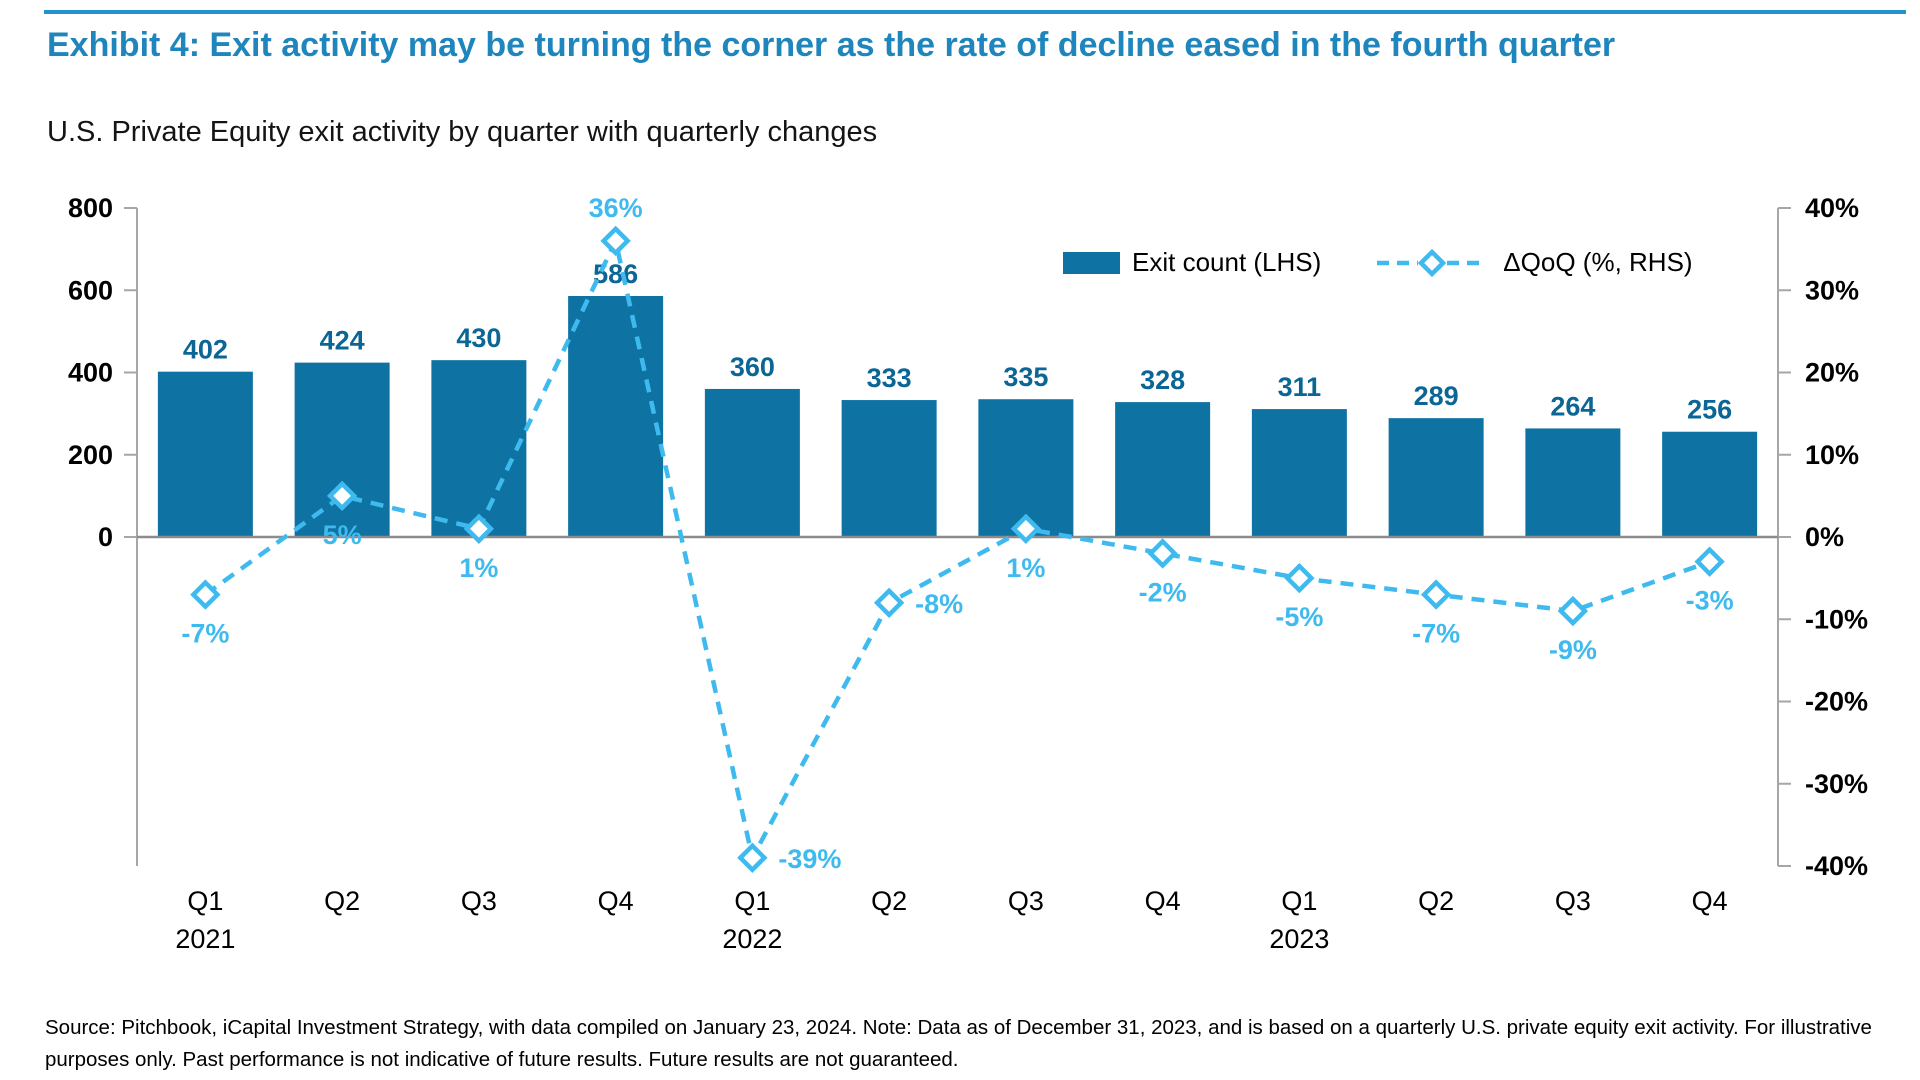  What do you see at coordinates (616, 208) in the screenshot?
I see `qoq-value-label: 36%` at bounding box center [616, 208].